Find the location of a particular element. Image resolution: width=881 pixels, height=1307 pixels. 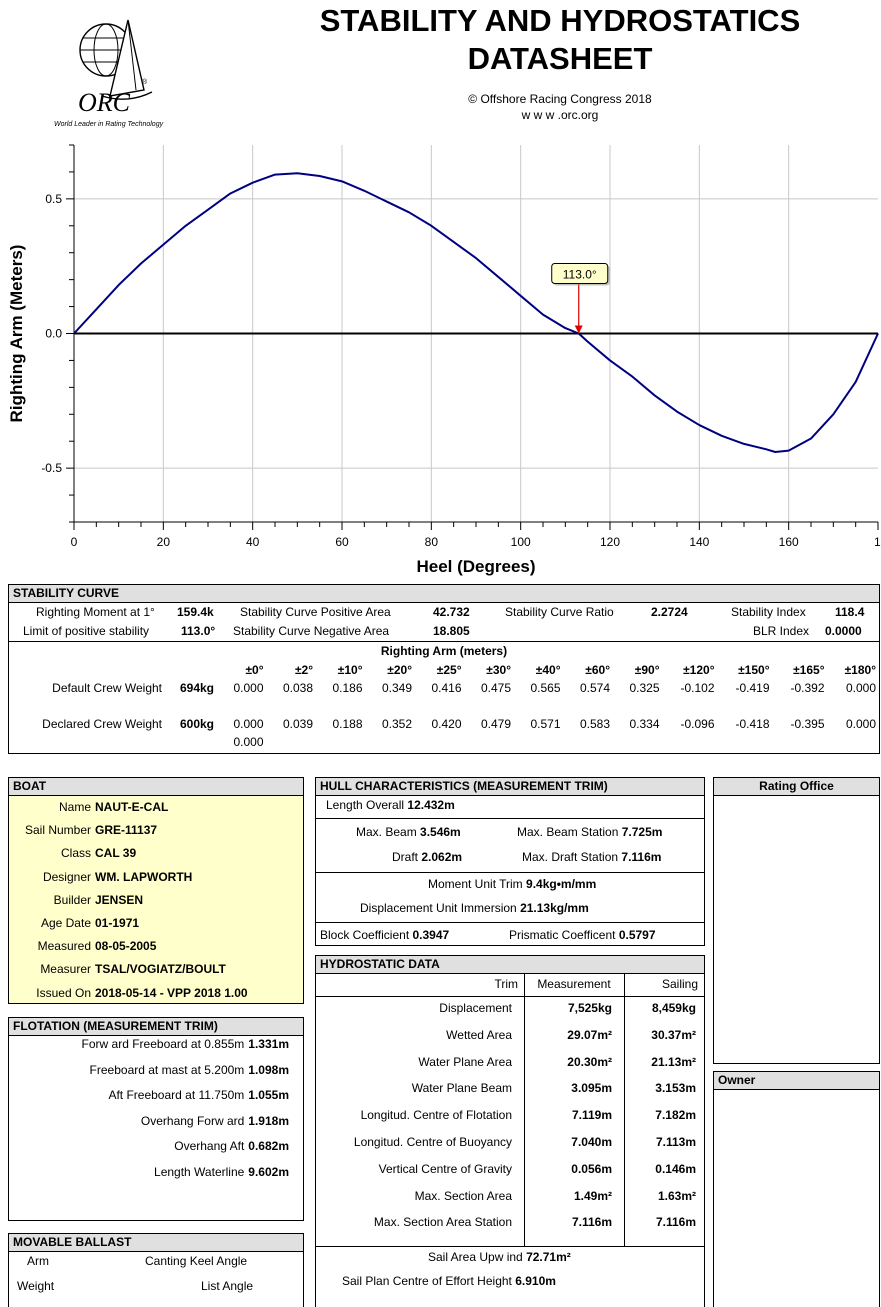

boat-field-value: TSAL/VOGIATZ/BOULT is located at coordinates (160, 969).